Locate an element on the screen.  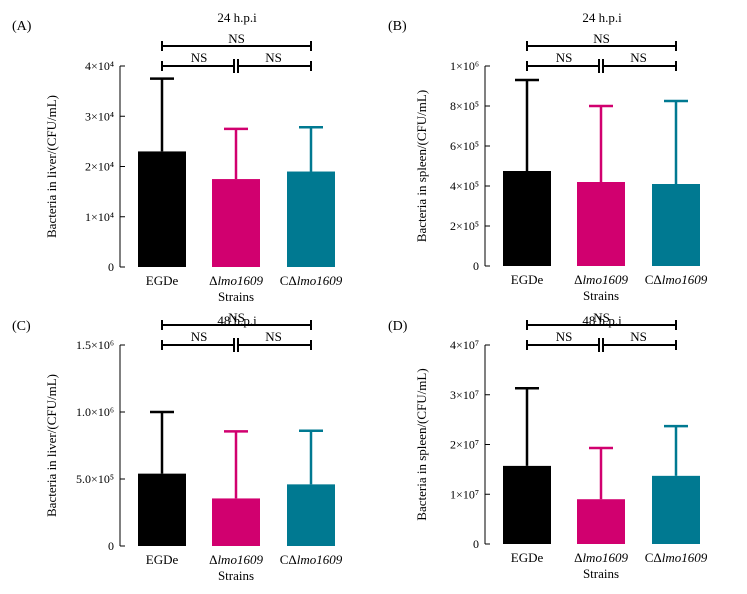
y-tick-label: 3×10⁴ is located at coordinates (99, 116).